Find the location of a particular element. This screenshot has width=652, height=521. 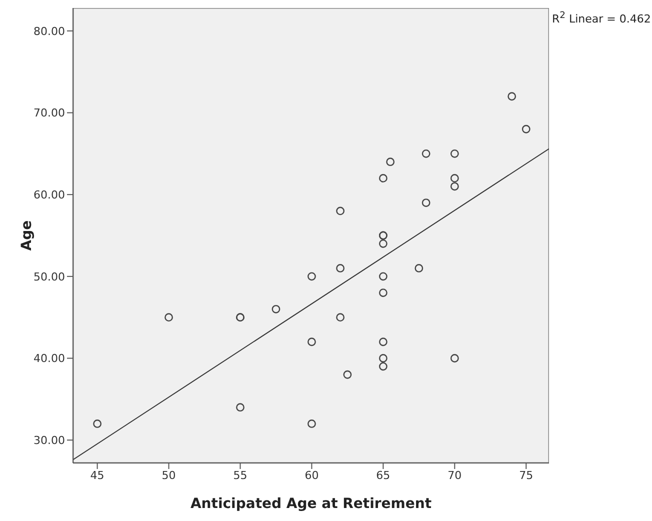

y-tick-label: 60.00 is located at coordinates (49, 195).